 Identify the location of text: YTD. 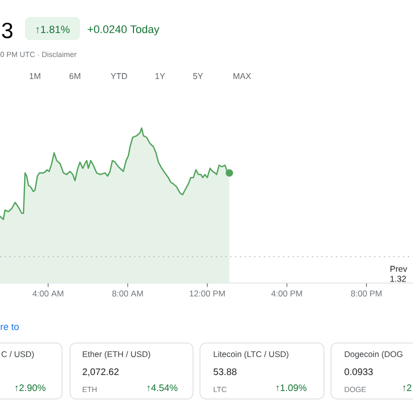
(119, 76).